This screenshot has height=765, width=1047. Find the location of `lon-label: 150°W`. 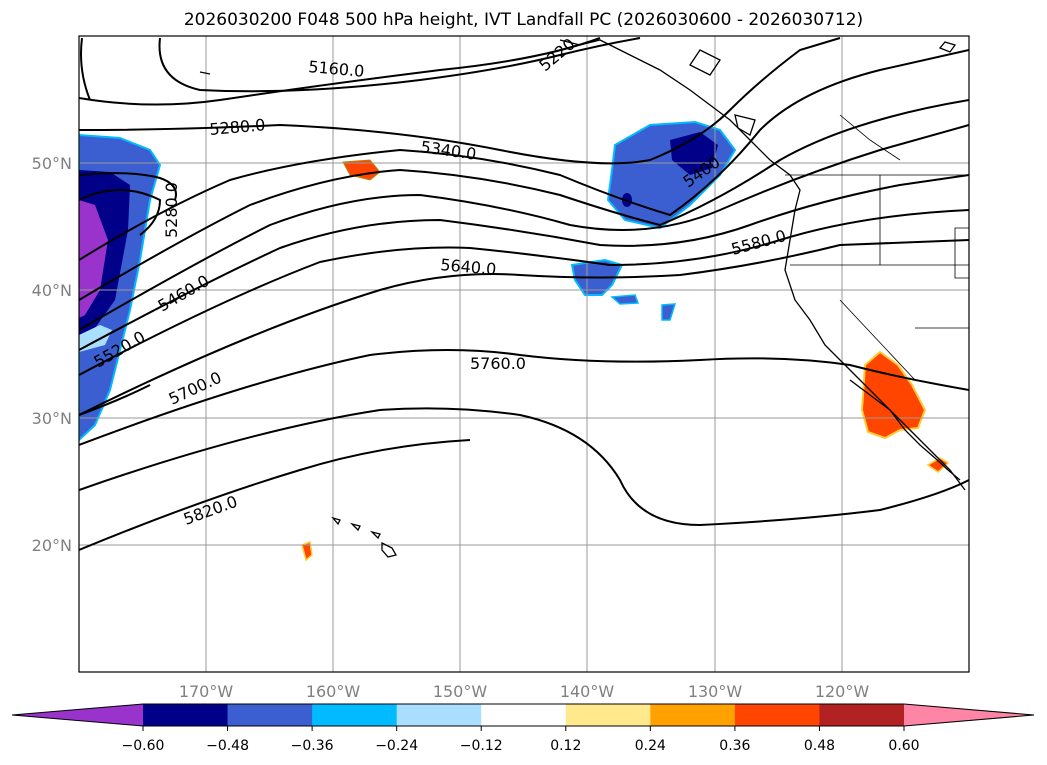

lon-label: 150°W is located at coordinates (460, 691).